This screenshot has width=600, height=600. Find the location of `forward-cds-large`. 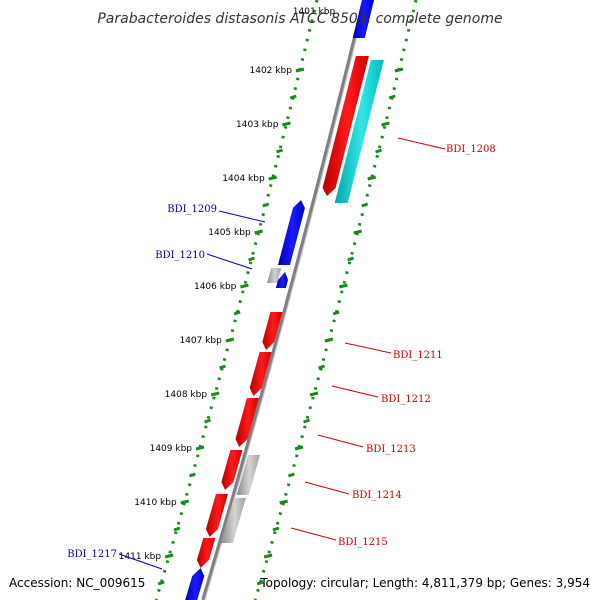

forward-cds-large is located at coordinates (345, 126).